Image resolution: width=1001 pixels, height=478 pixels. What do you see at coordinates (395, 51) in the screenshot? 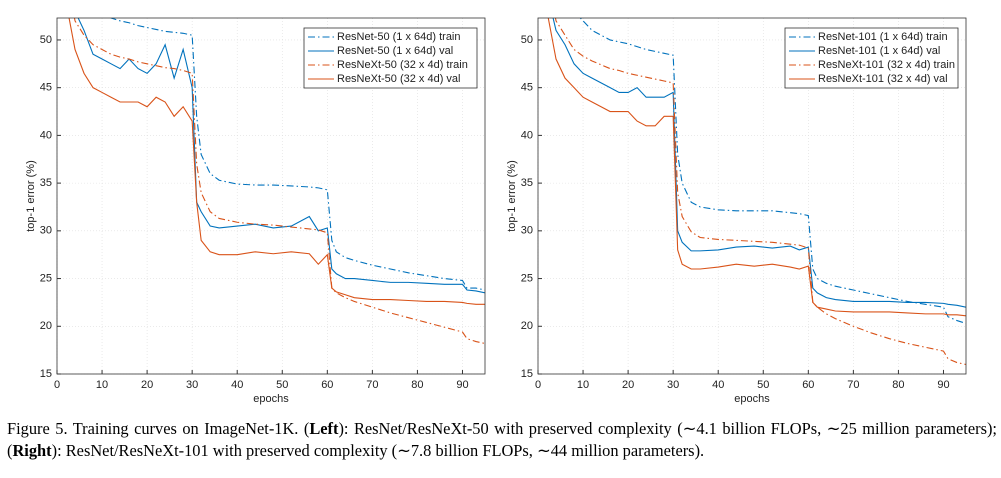
I see `legend-label: ResNet-50 (1 x 64d) val` at bounding box center [395, 51].